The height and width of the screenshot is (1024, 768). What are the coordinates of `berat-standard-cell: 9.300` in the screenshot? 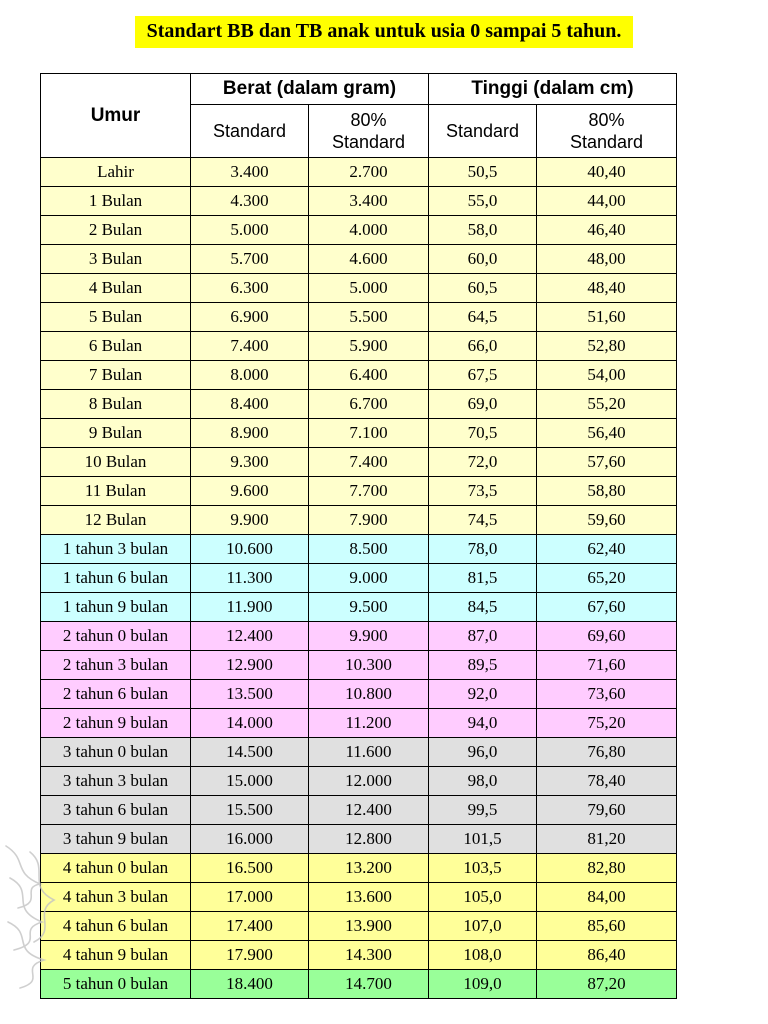 It's located at (249, 462).